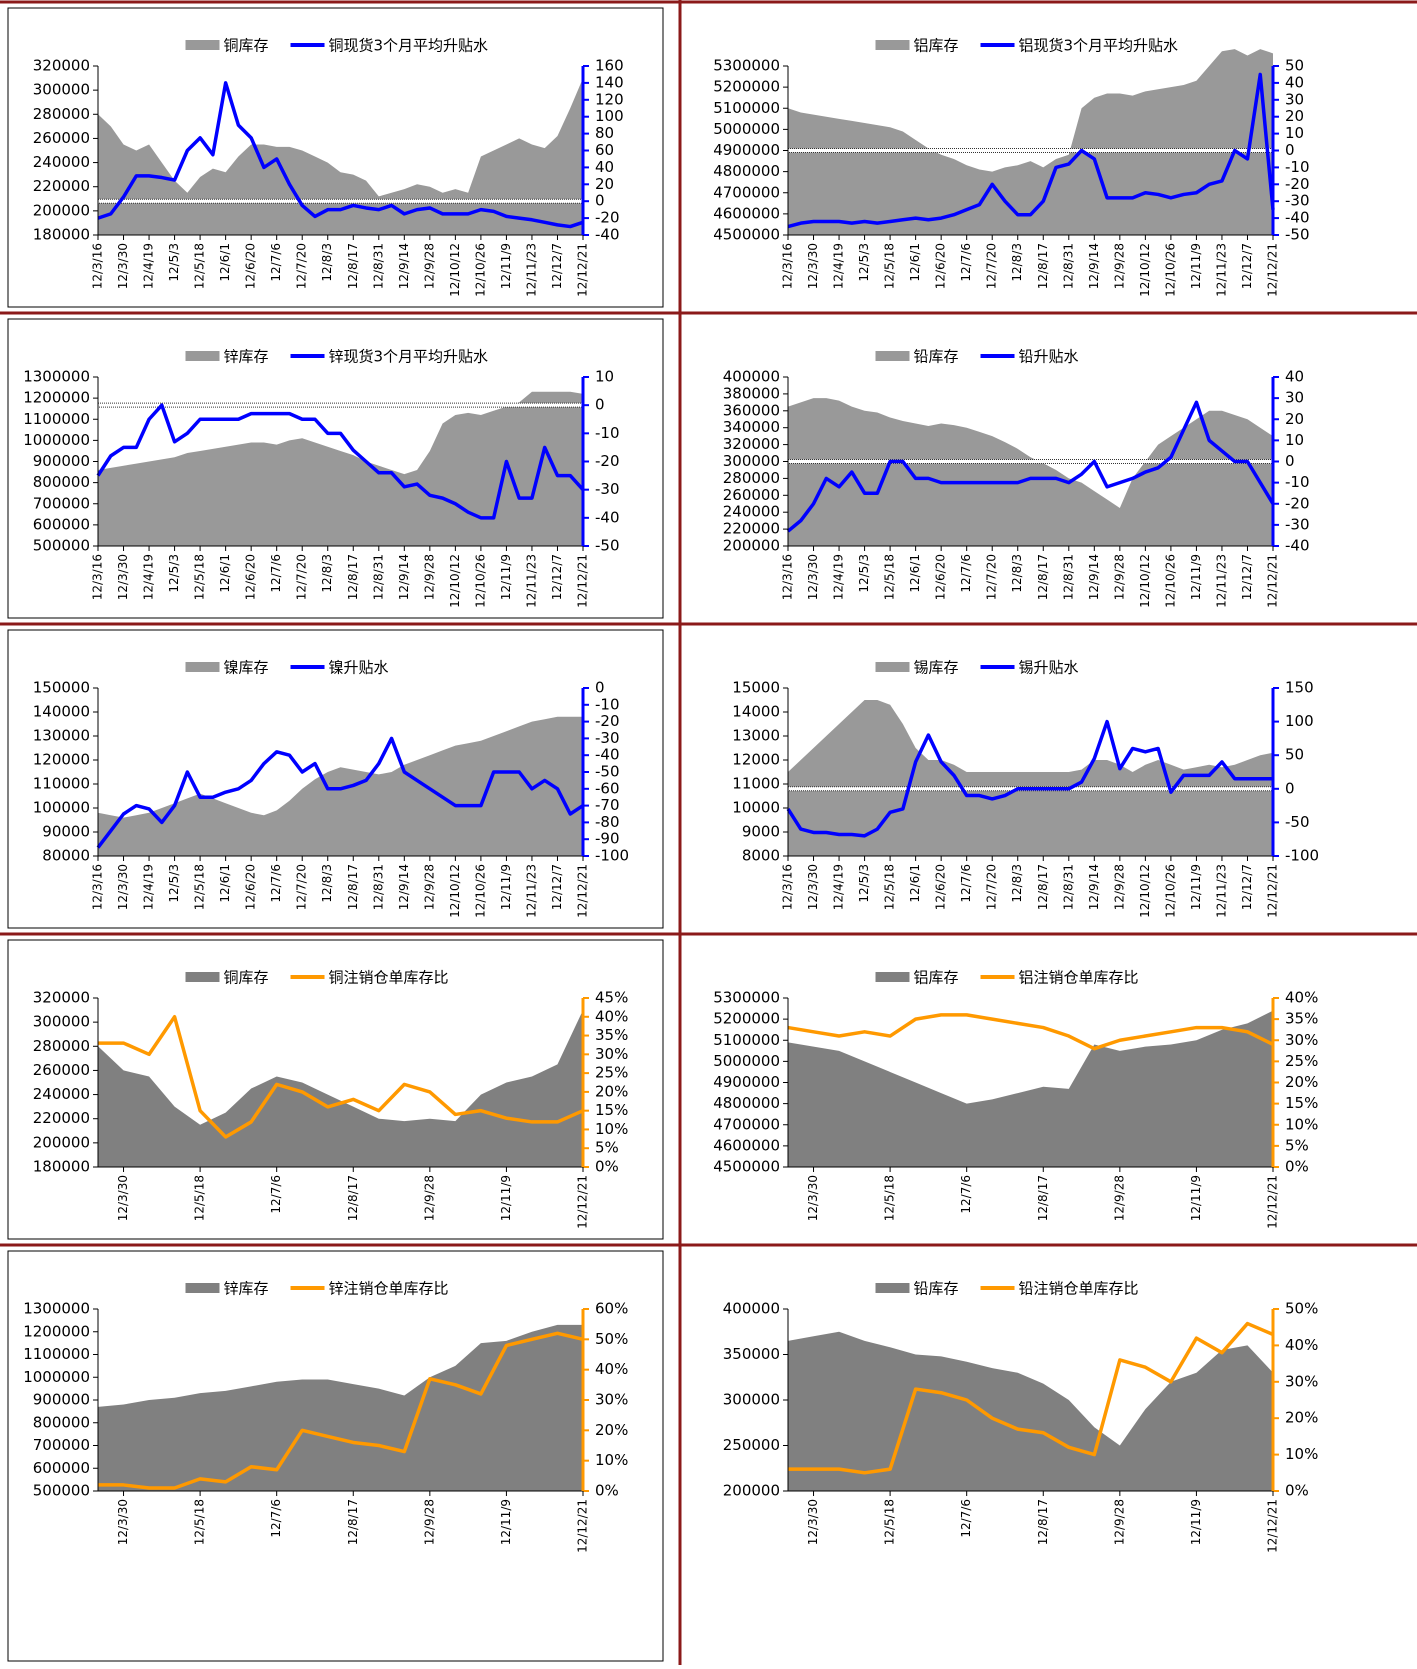  What do you see at coordinates (746, 192) in the screenshot?
I see `y-tick-label: 4700000` at bounding box center [746, 192].